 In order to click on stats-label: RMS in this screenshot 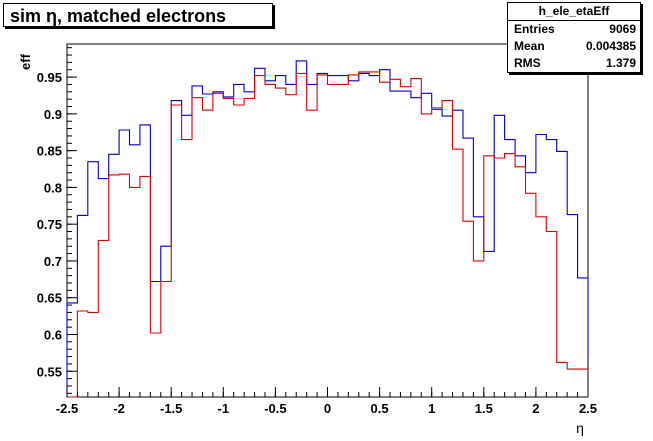, I will do `click(527, 63)`.